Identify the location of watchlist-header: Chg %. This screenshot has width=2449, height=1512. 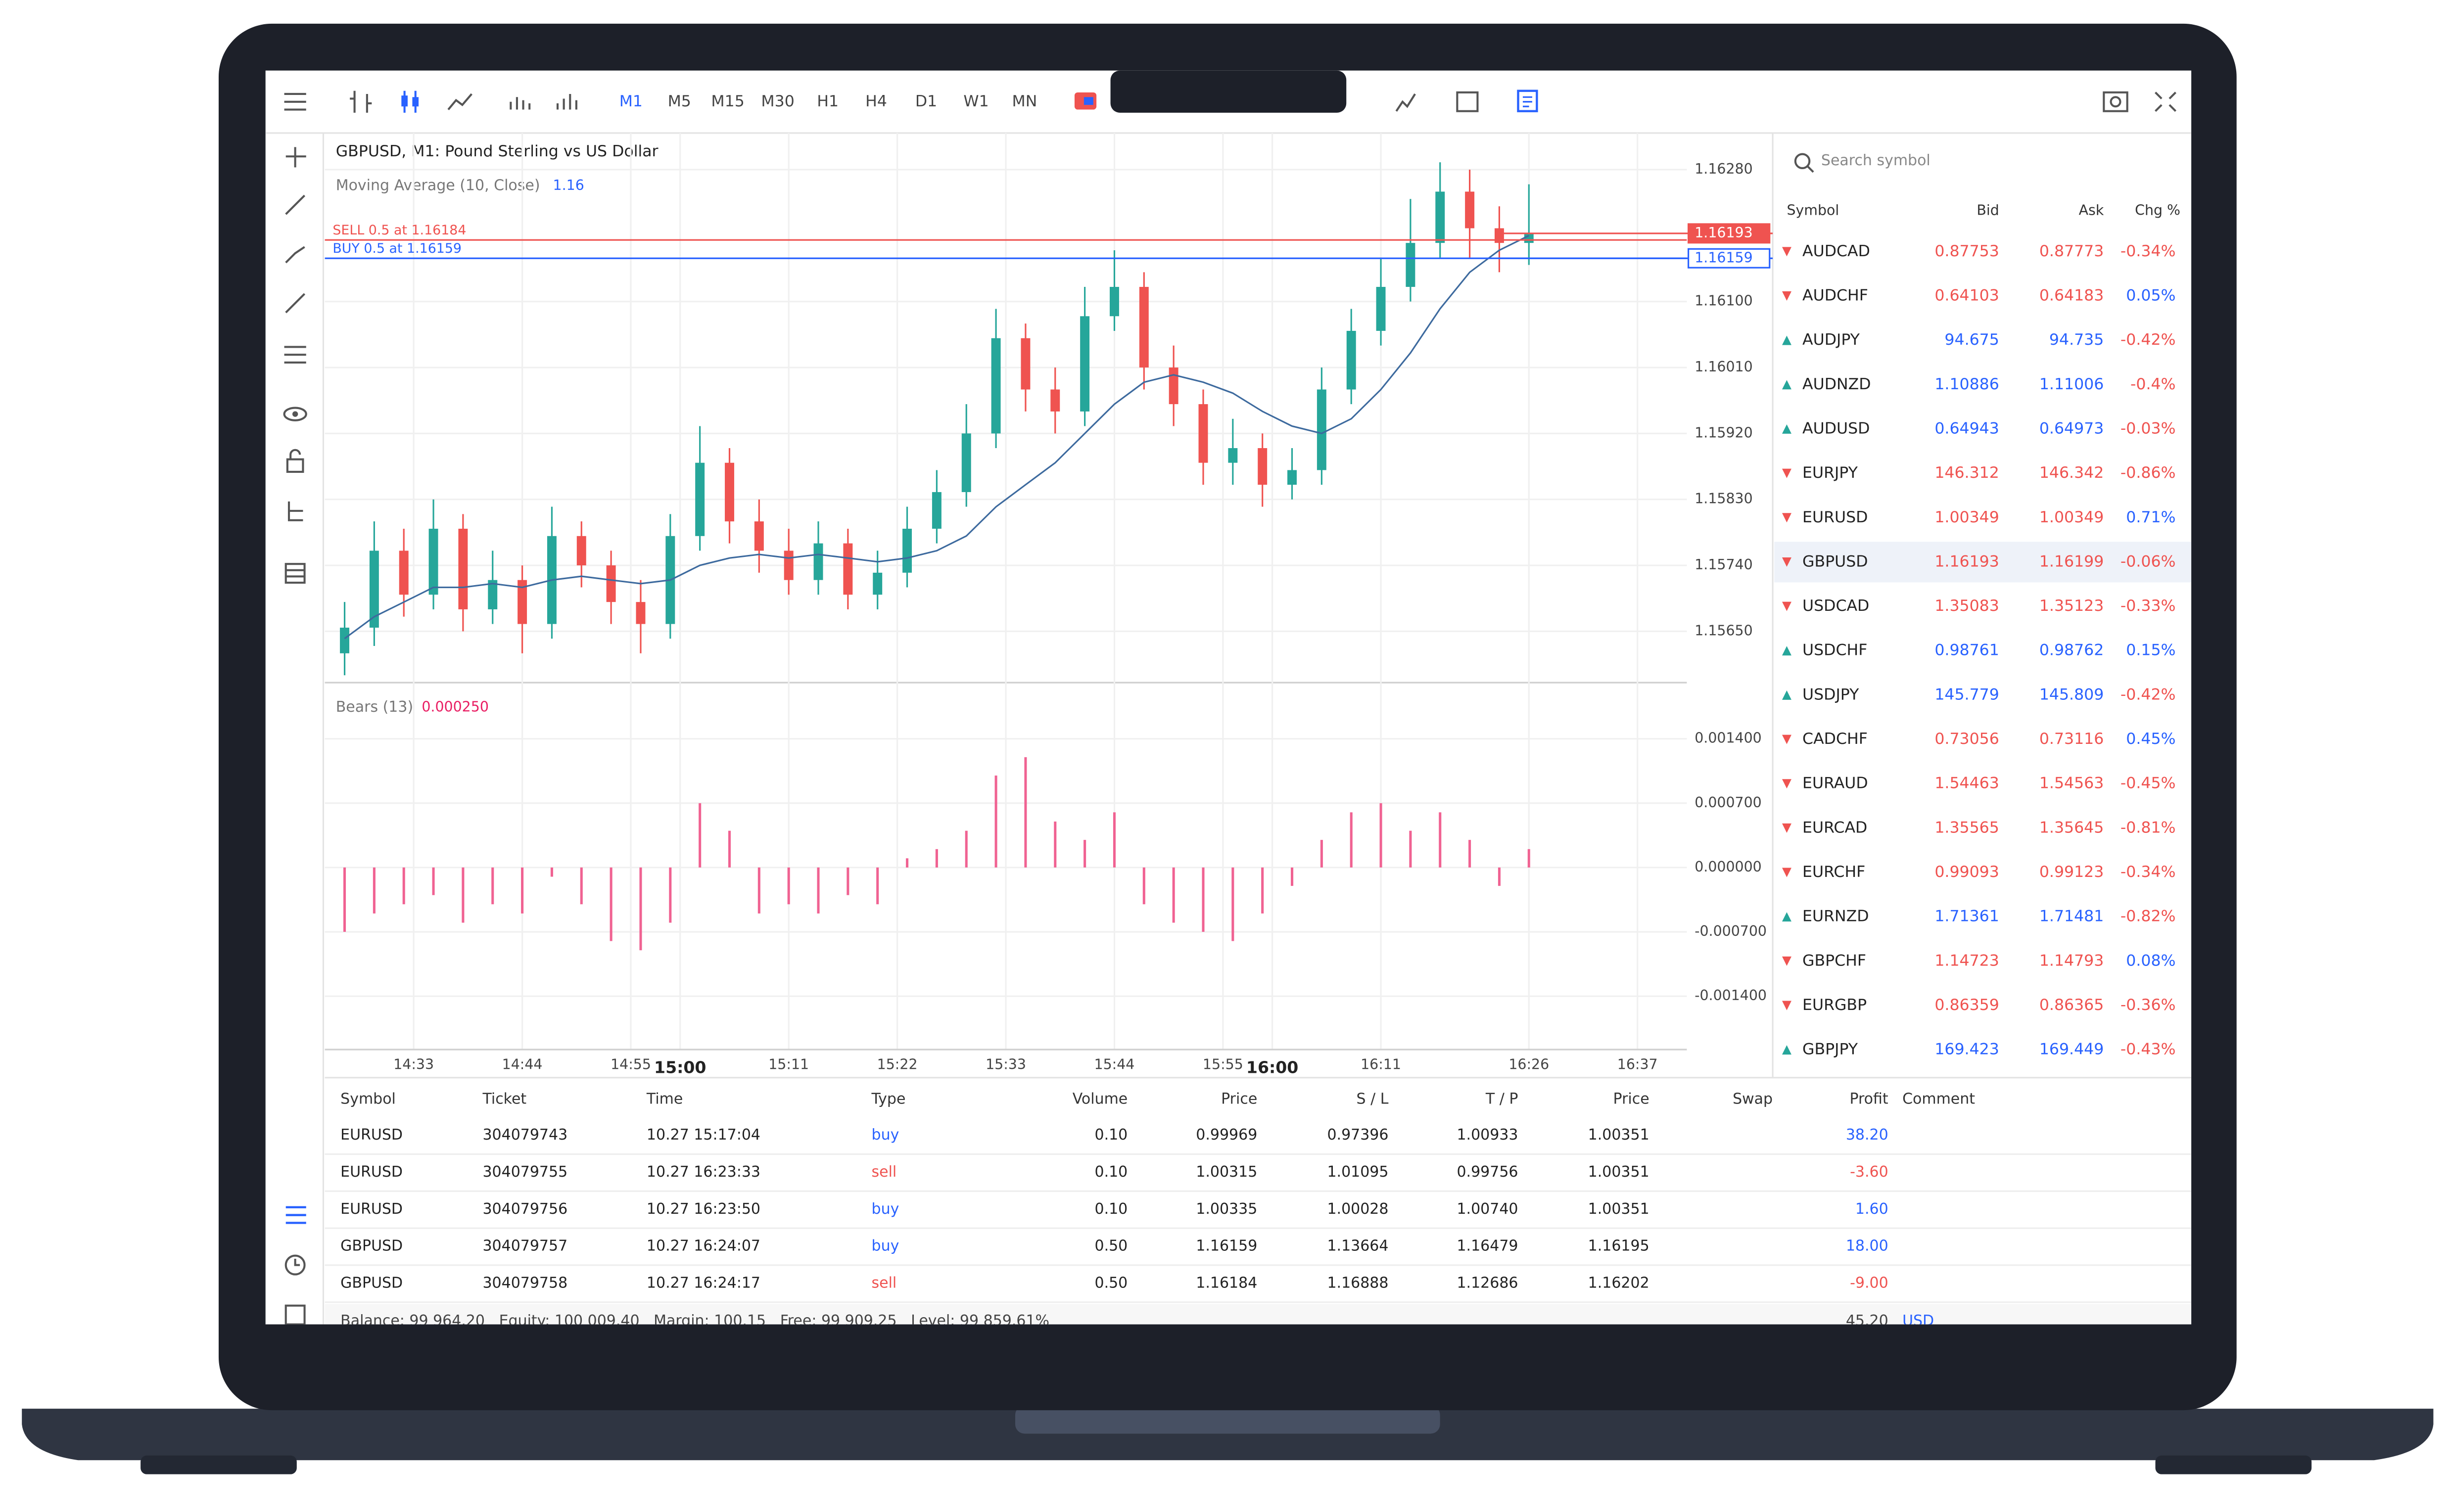
(2157, 210).